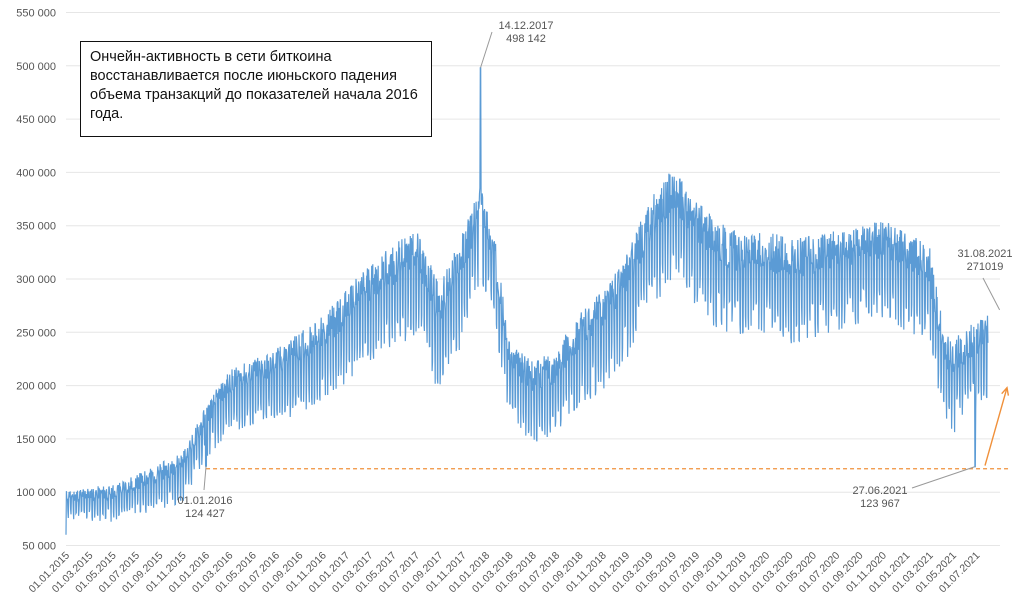 The height and width of the screenshot is (610, 1024). I want to click on y-tick-label: 50 000, so click(39, 547).